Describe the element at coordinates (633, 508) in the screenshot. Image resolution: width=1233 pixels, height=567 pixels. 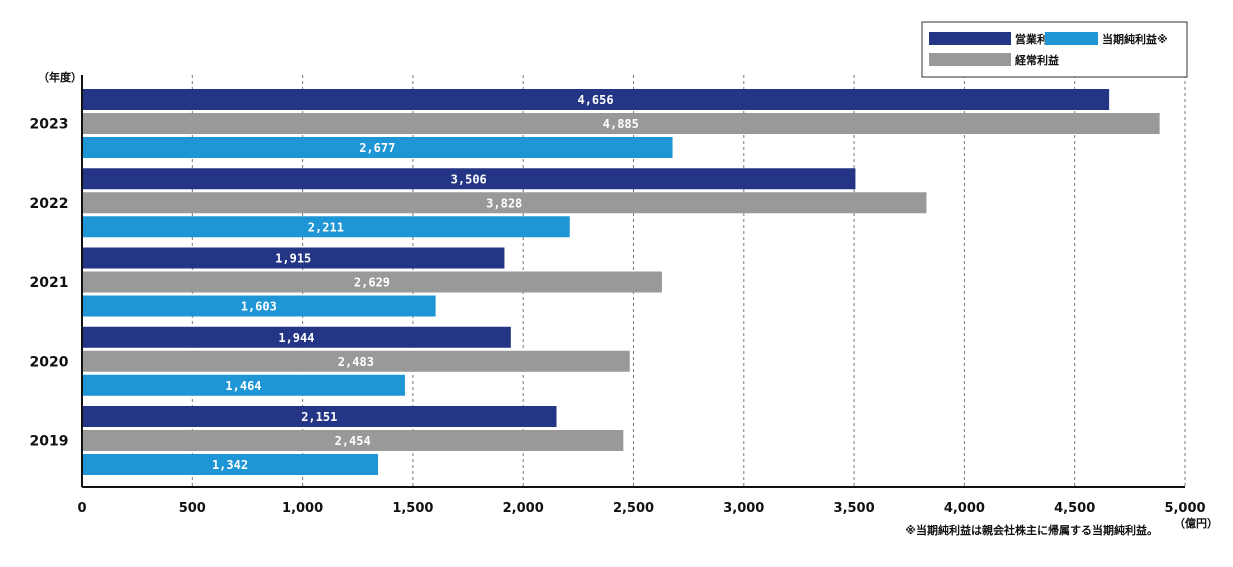
I see `x-tick-label: 2,500` at that location.